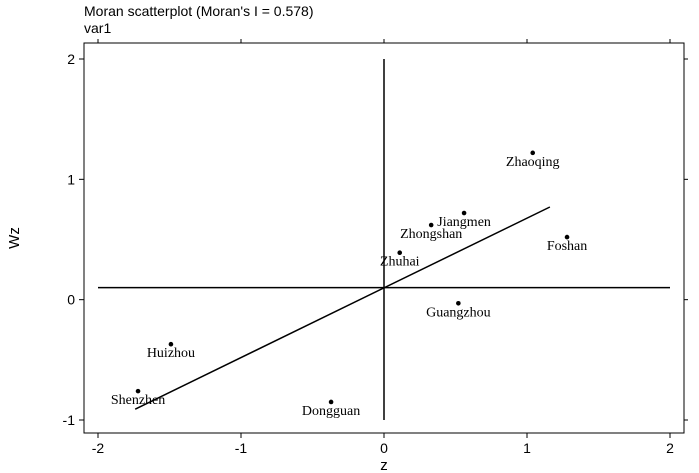 Image resolution: width=699 pixels, height=473 pixels. What do you see at coordinates (331, 411) in the screenshot?
I see `point-label: Dongguan` at bounding box center [331, 411].